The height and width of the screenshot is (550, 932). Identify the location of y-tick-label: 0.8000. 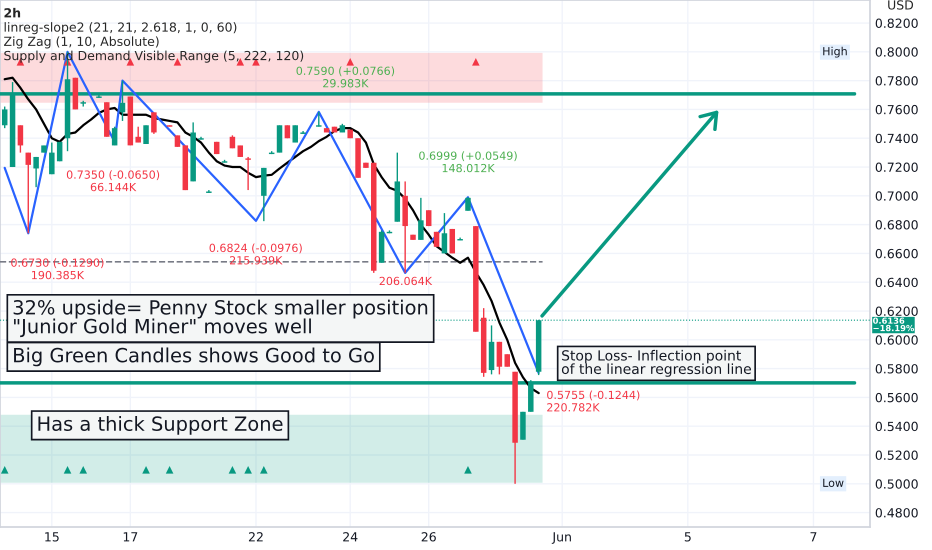
(897, 52).